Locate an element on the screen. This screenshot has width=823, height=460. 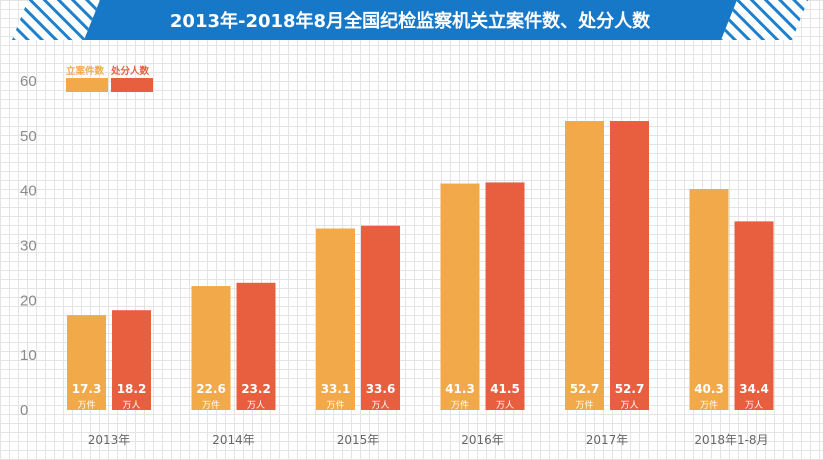
value-label: 33.1 is located at coordinates (336, 389).